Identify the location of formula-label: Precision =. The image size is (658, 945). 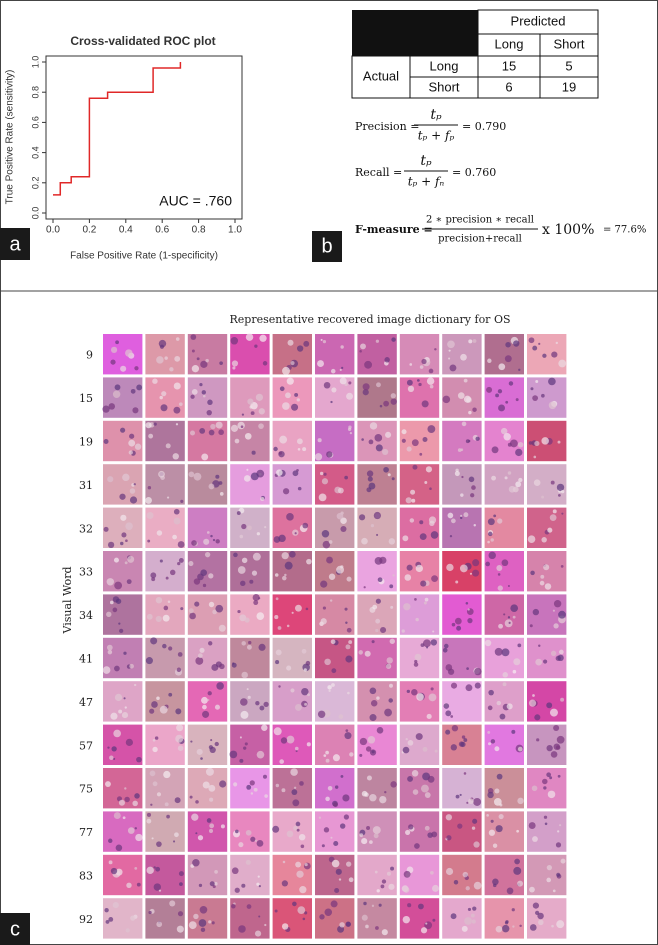
(387, 126).